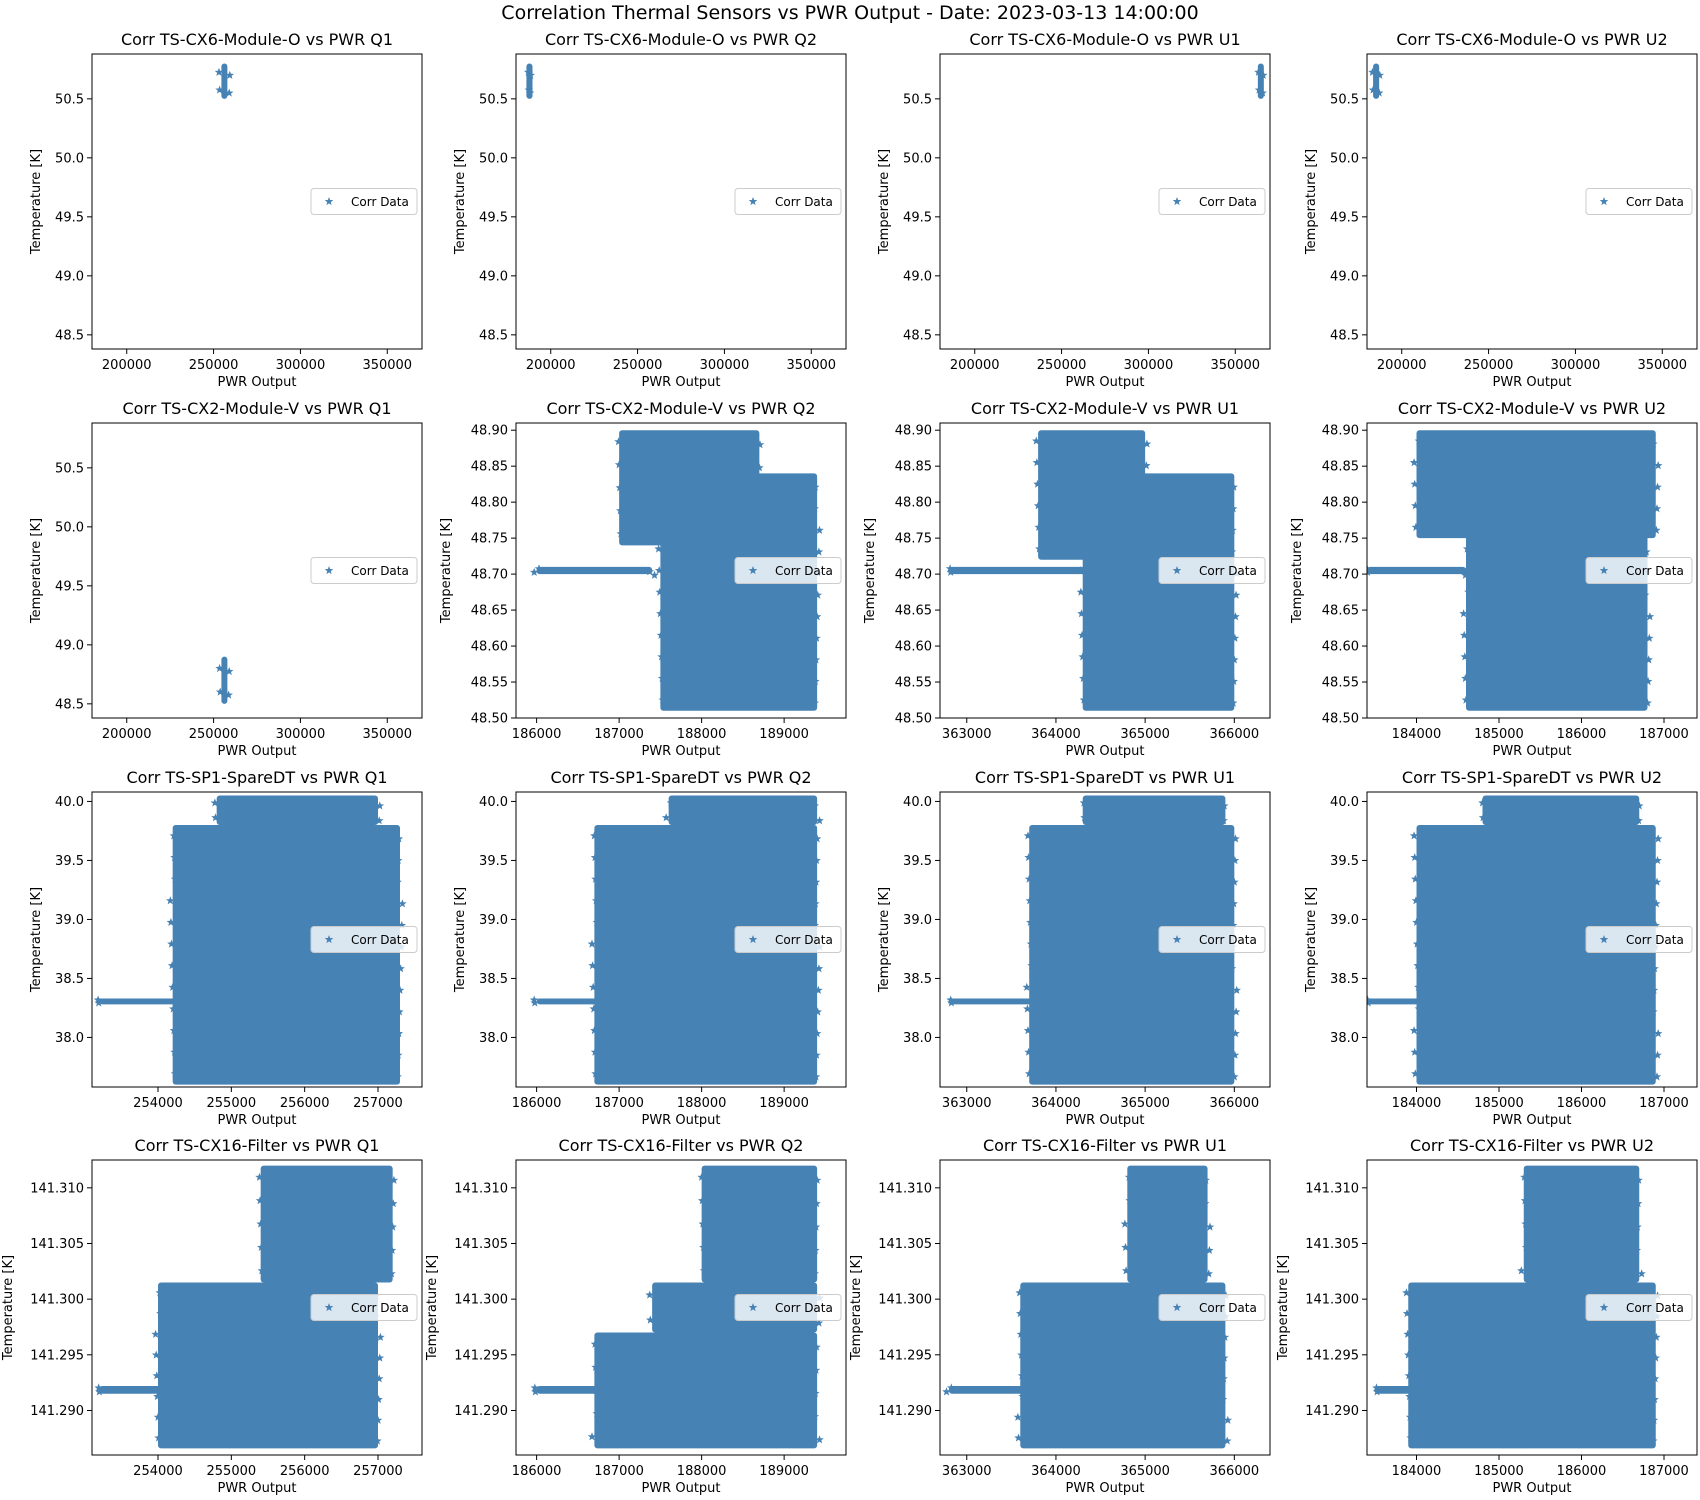 This screenshot has width=1700, height=1500. What do you see at coordinates (1340, 467) in the screenshot?
I see `y-tick-label: 48.85` at bounding box center [1340, 467].